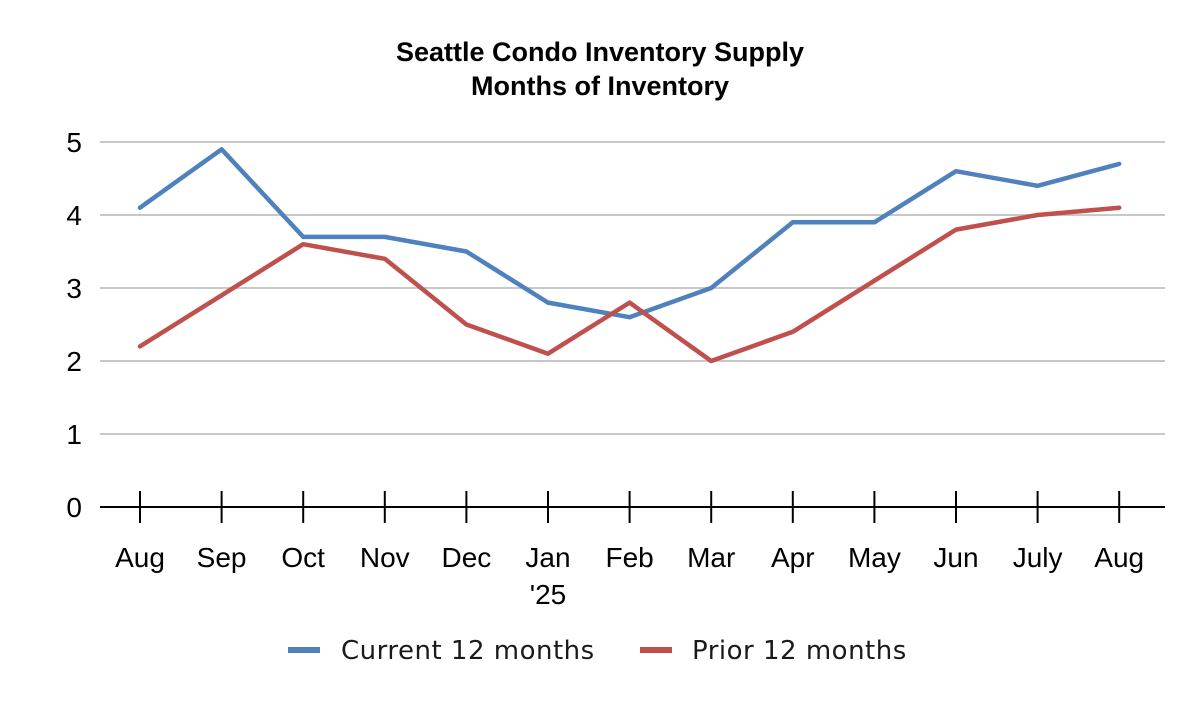 Image resolution: width=1200 pixels, height=702 pixels. What do you see at coordinates (955, 557) in the screenshot?
I see `x-tick-label: Jun` at bounding box center [955, 557].